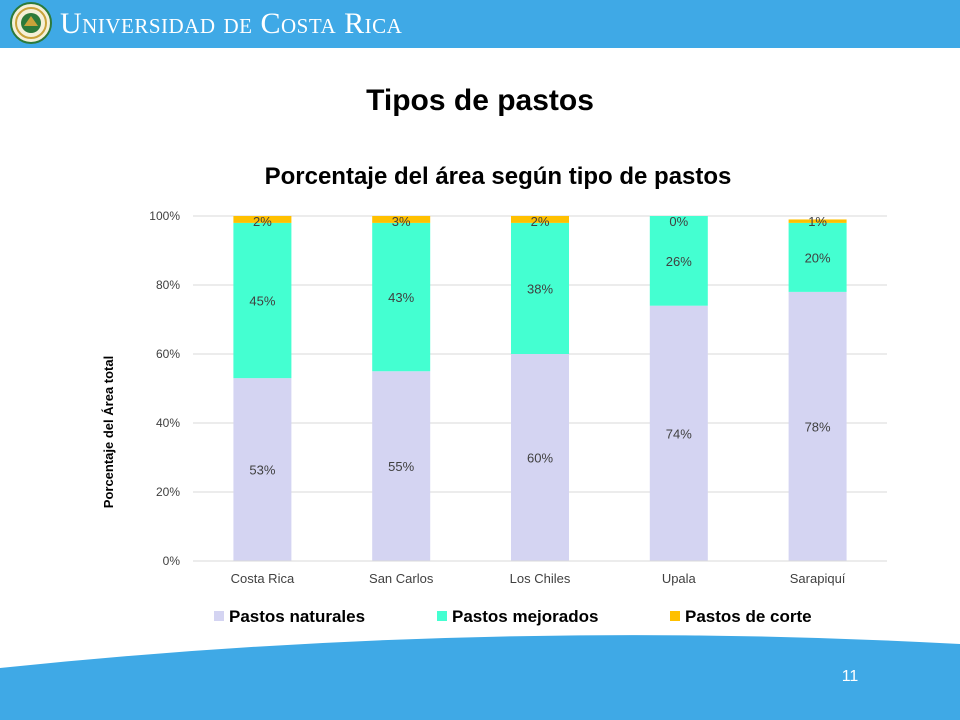 This screenshot has width=960, height=720. Describe the element at coordinates (679, 578) in the screenshot. I see `x-tick-label: Upala` at that location.